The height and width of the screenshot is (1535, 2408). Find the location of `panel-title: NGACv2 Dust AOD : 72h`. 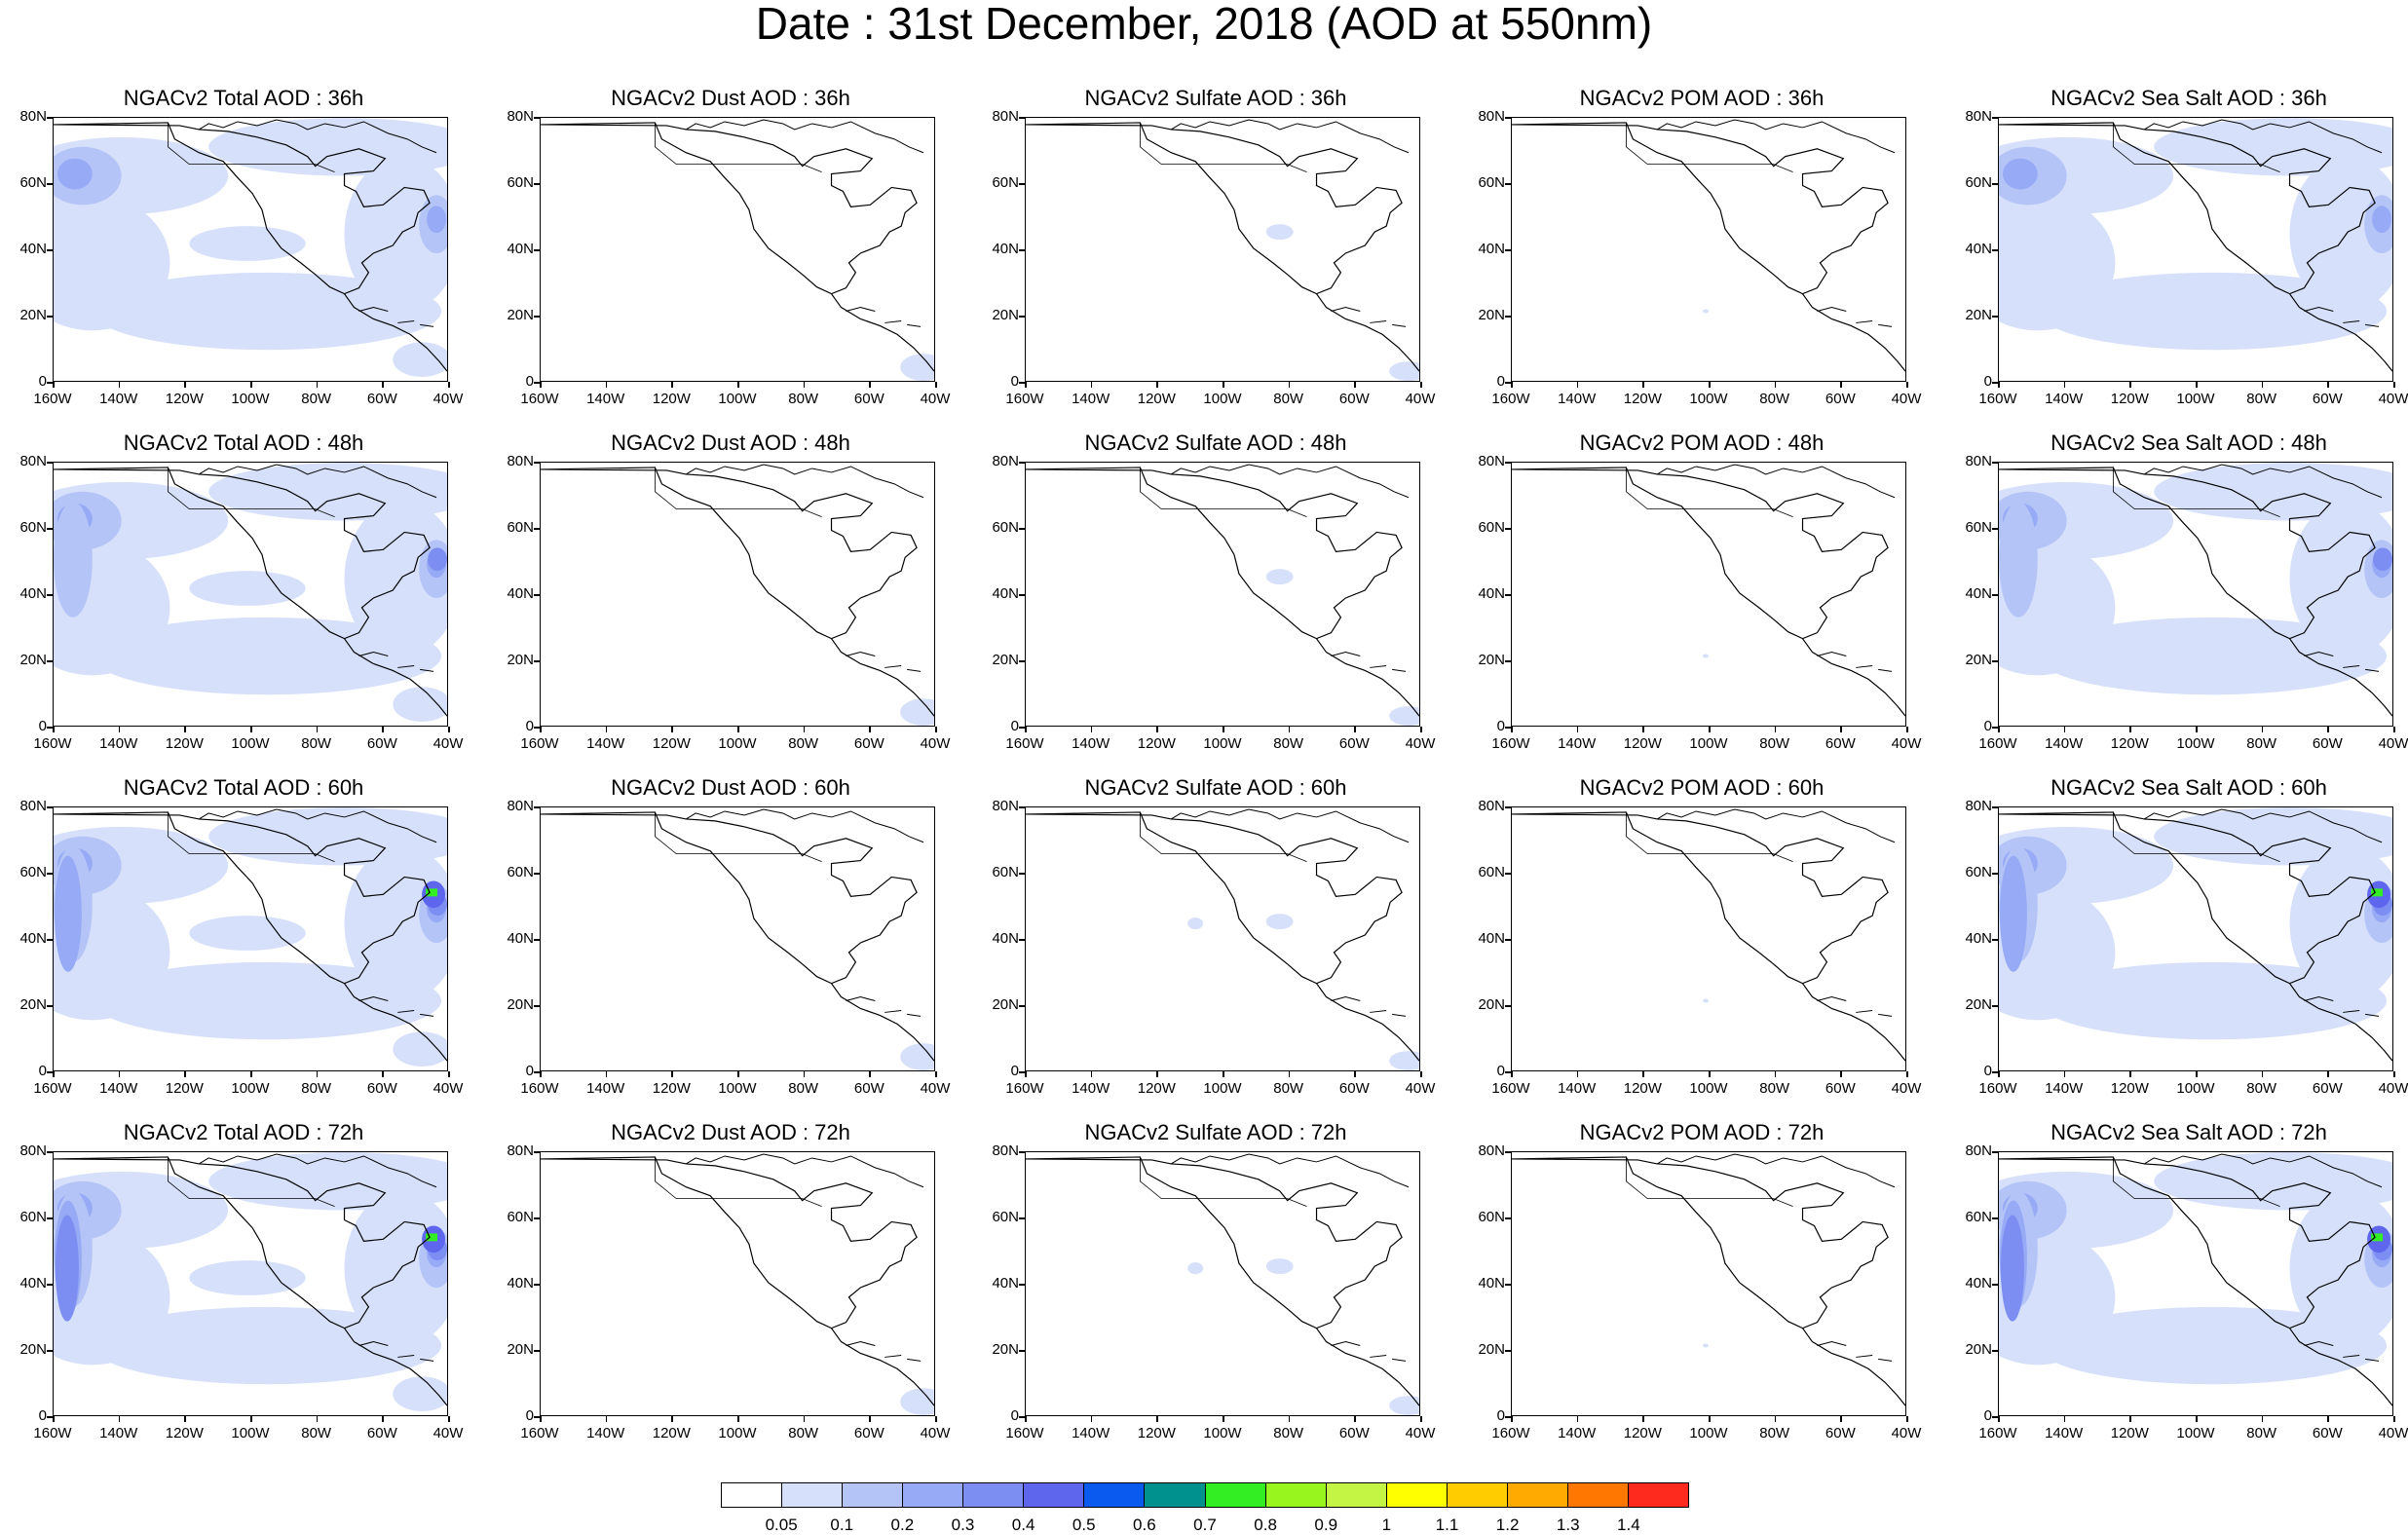

panel-title: NGACv2 Dust AOD : 72h is located at coordinates (730, 1132).